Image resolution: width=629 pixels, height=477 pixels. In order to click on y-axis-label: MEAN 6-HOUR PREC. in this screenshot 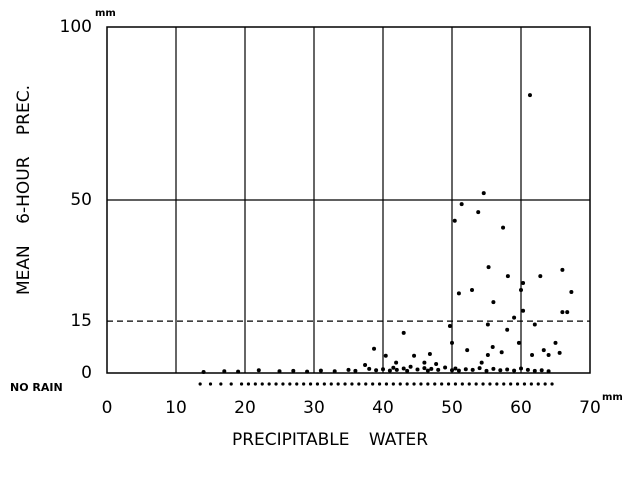, I will do `click(24, 190)`.